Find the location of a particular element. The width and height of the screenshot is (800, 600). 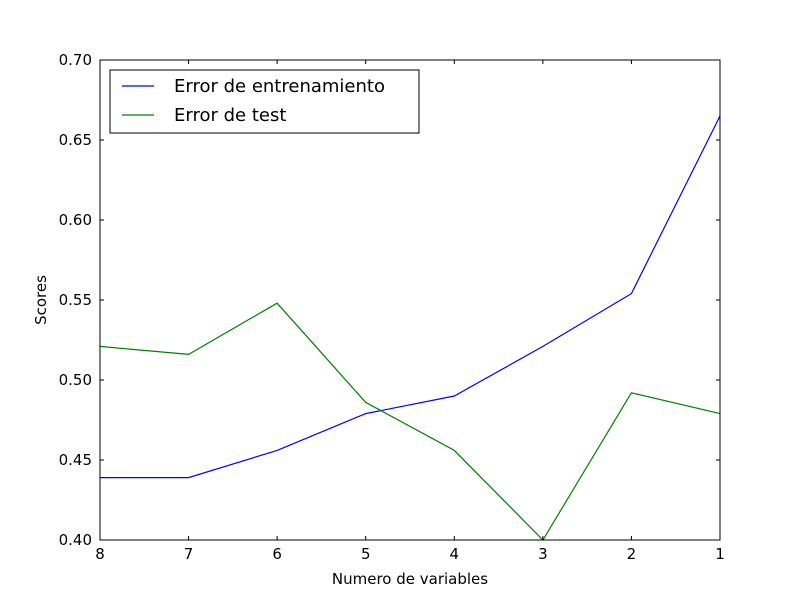

y-axis-label: Scores is located at coordinates (41, 300).